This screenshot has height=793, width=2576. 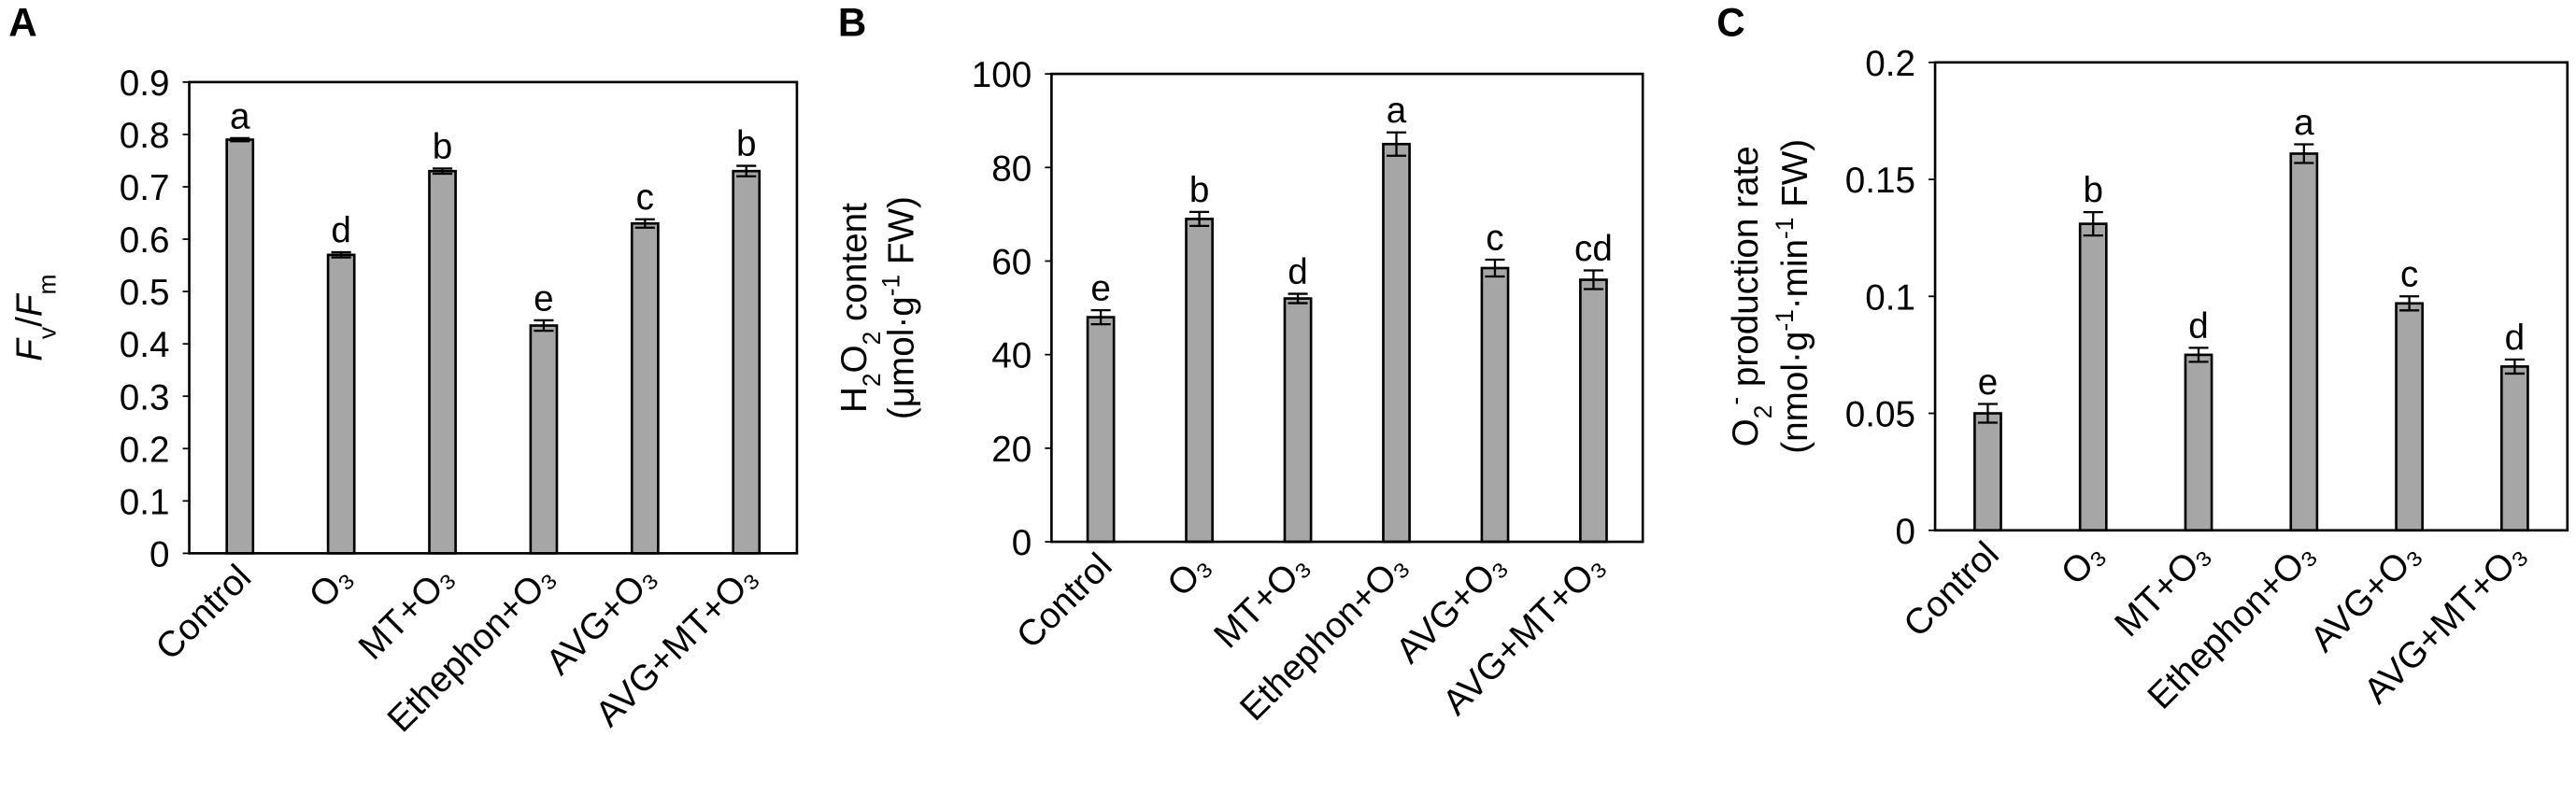 What do you see at coordinates (854, 267) in the screenshot?
I see `y-axis-label-part: content` at bounding box center [854, 267].